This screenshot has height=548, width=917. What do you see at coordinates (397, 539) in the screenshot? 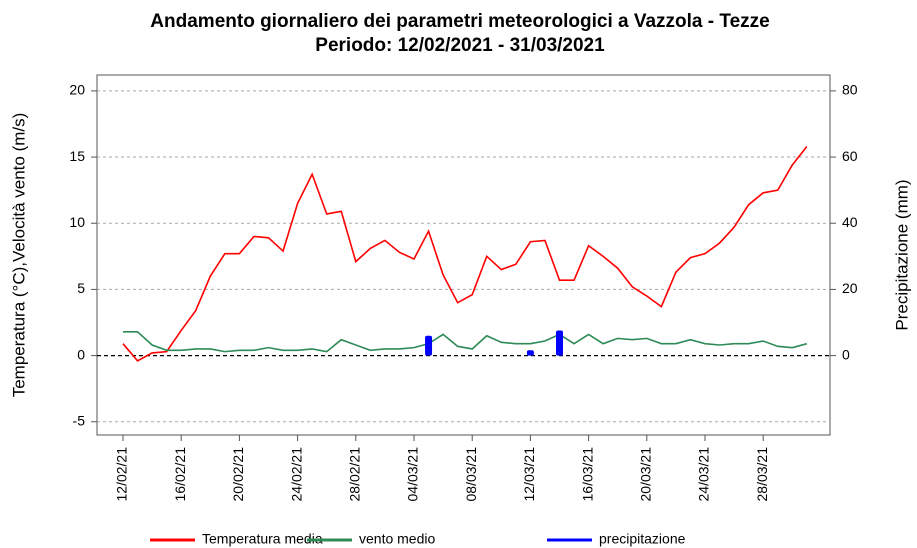
I see `legend-label: vento medio` at bounding box center [397, 539].